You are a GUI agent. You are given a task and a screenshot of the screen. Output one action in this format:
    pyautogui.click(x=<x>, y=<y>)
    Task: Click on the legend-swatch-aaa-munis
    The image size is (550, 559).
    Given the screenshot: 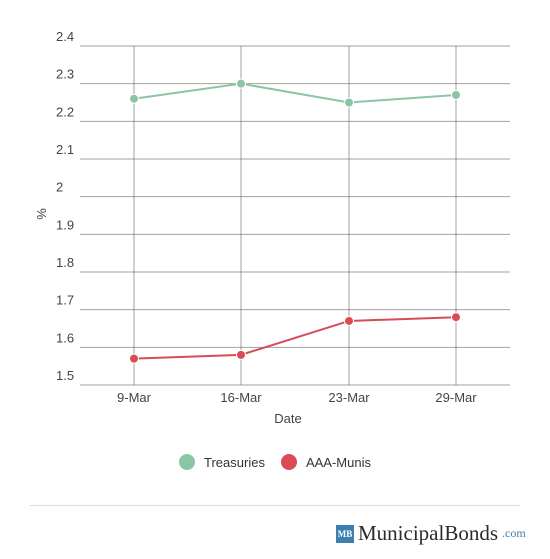 What is the action you would take?
    pyautogui.click(x=288, y=462)
    